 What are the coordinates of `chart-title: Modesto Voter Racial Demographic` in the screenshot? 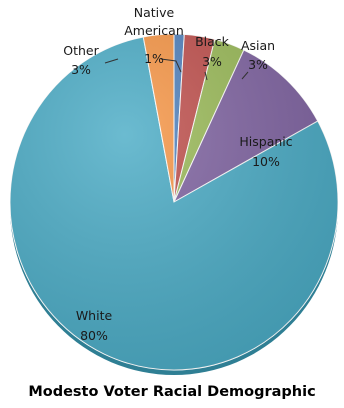 It's located at (171, 392).